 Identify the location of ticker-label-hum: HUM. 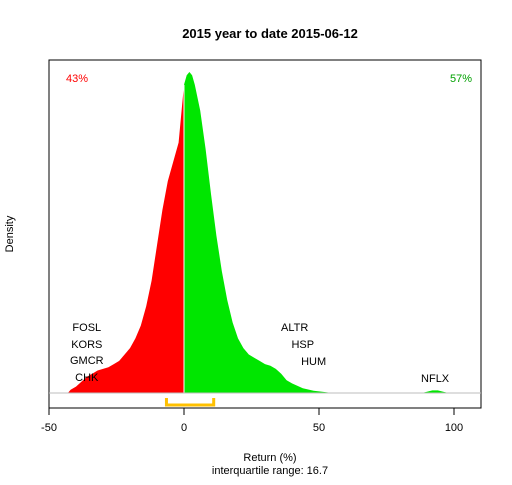
(313, 362).